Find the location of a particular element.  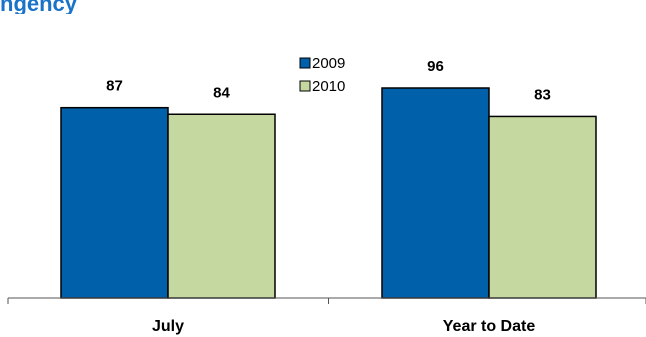

legend-swatch-2010 is located at coordinates (305, 86).